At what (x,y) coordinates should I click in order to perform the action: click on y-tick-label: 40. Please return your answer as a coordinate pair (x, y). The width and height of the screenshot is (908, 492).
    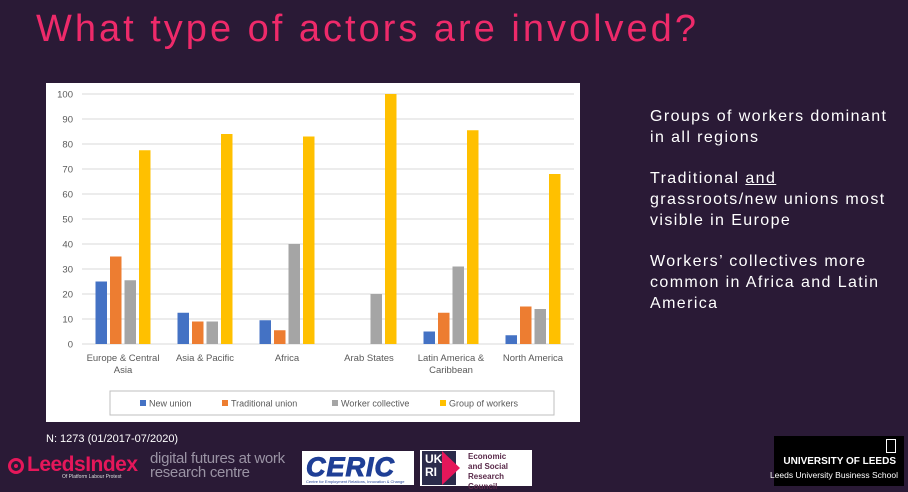
    Looking at the image, I should click on (67, 245).